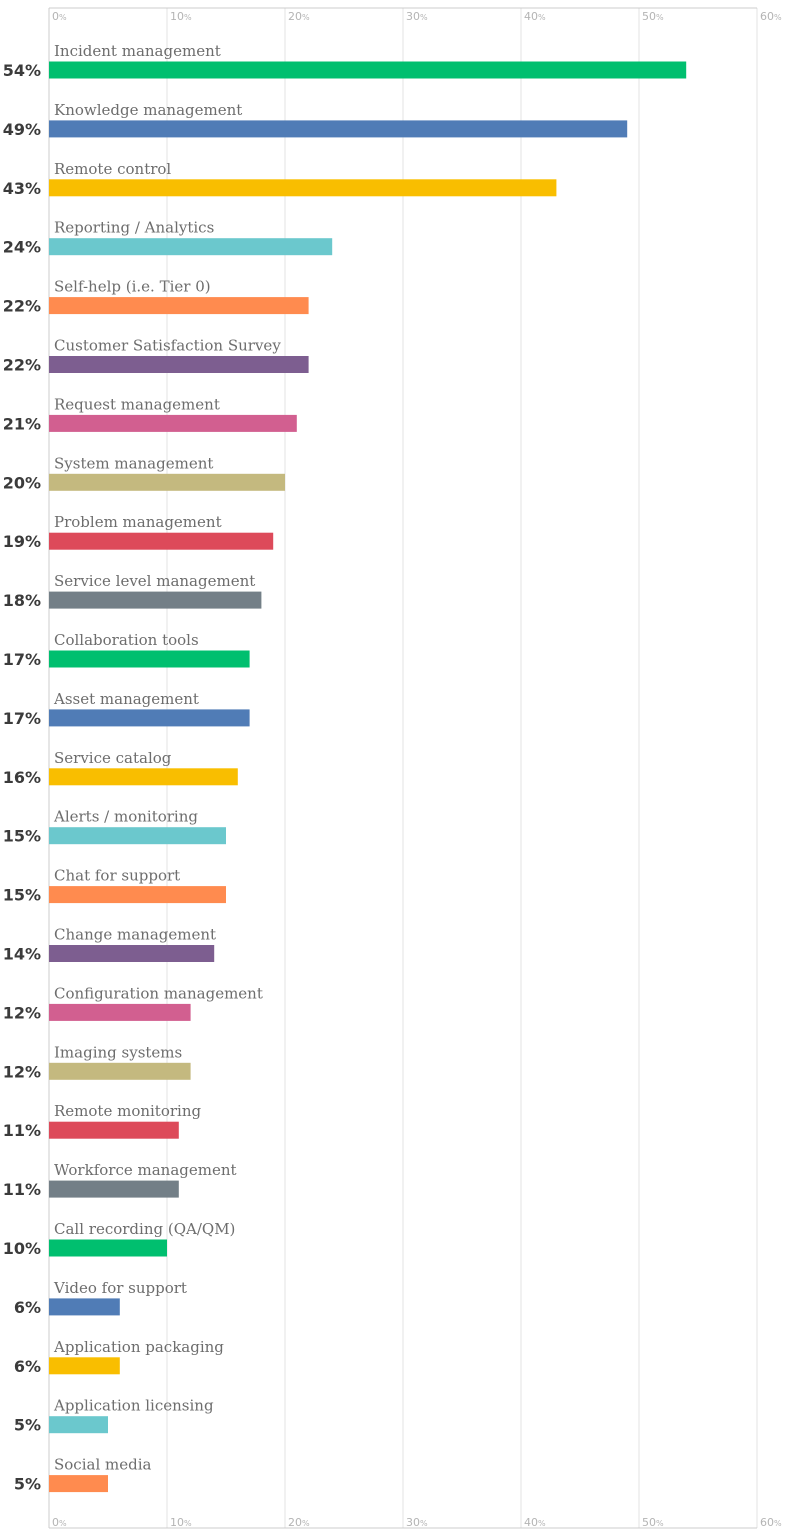  Describe the element at coordinates (137, 51) in the screenshot. I see `category-label: Incident management` at that location.